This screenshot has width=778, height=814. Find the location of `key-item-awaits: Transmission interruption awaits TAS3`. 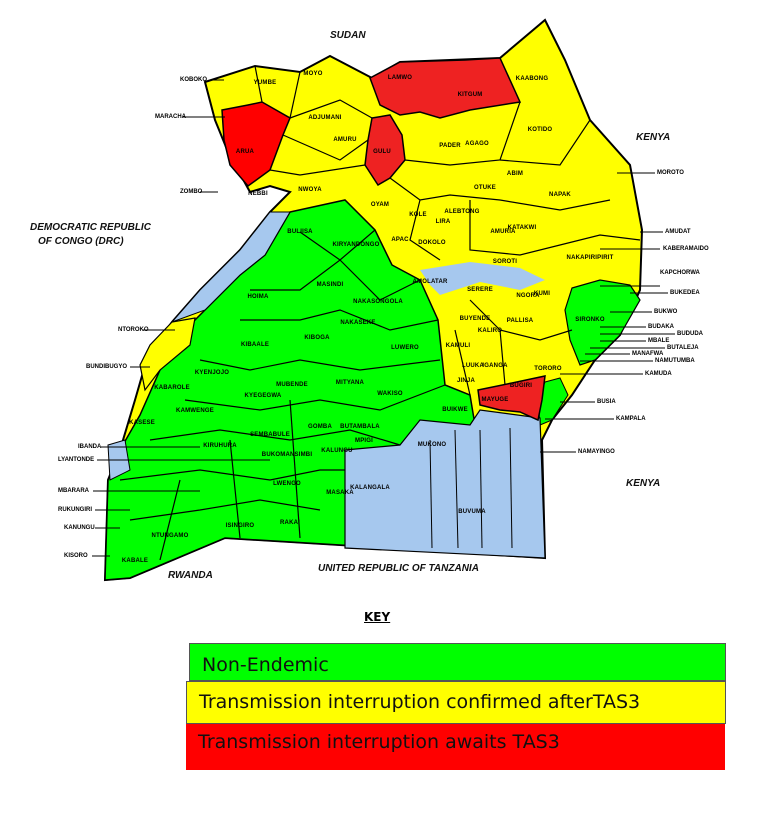

key-item-awaits: Transmission interruption awaits TAS3 is located at coordinates (455, 747).